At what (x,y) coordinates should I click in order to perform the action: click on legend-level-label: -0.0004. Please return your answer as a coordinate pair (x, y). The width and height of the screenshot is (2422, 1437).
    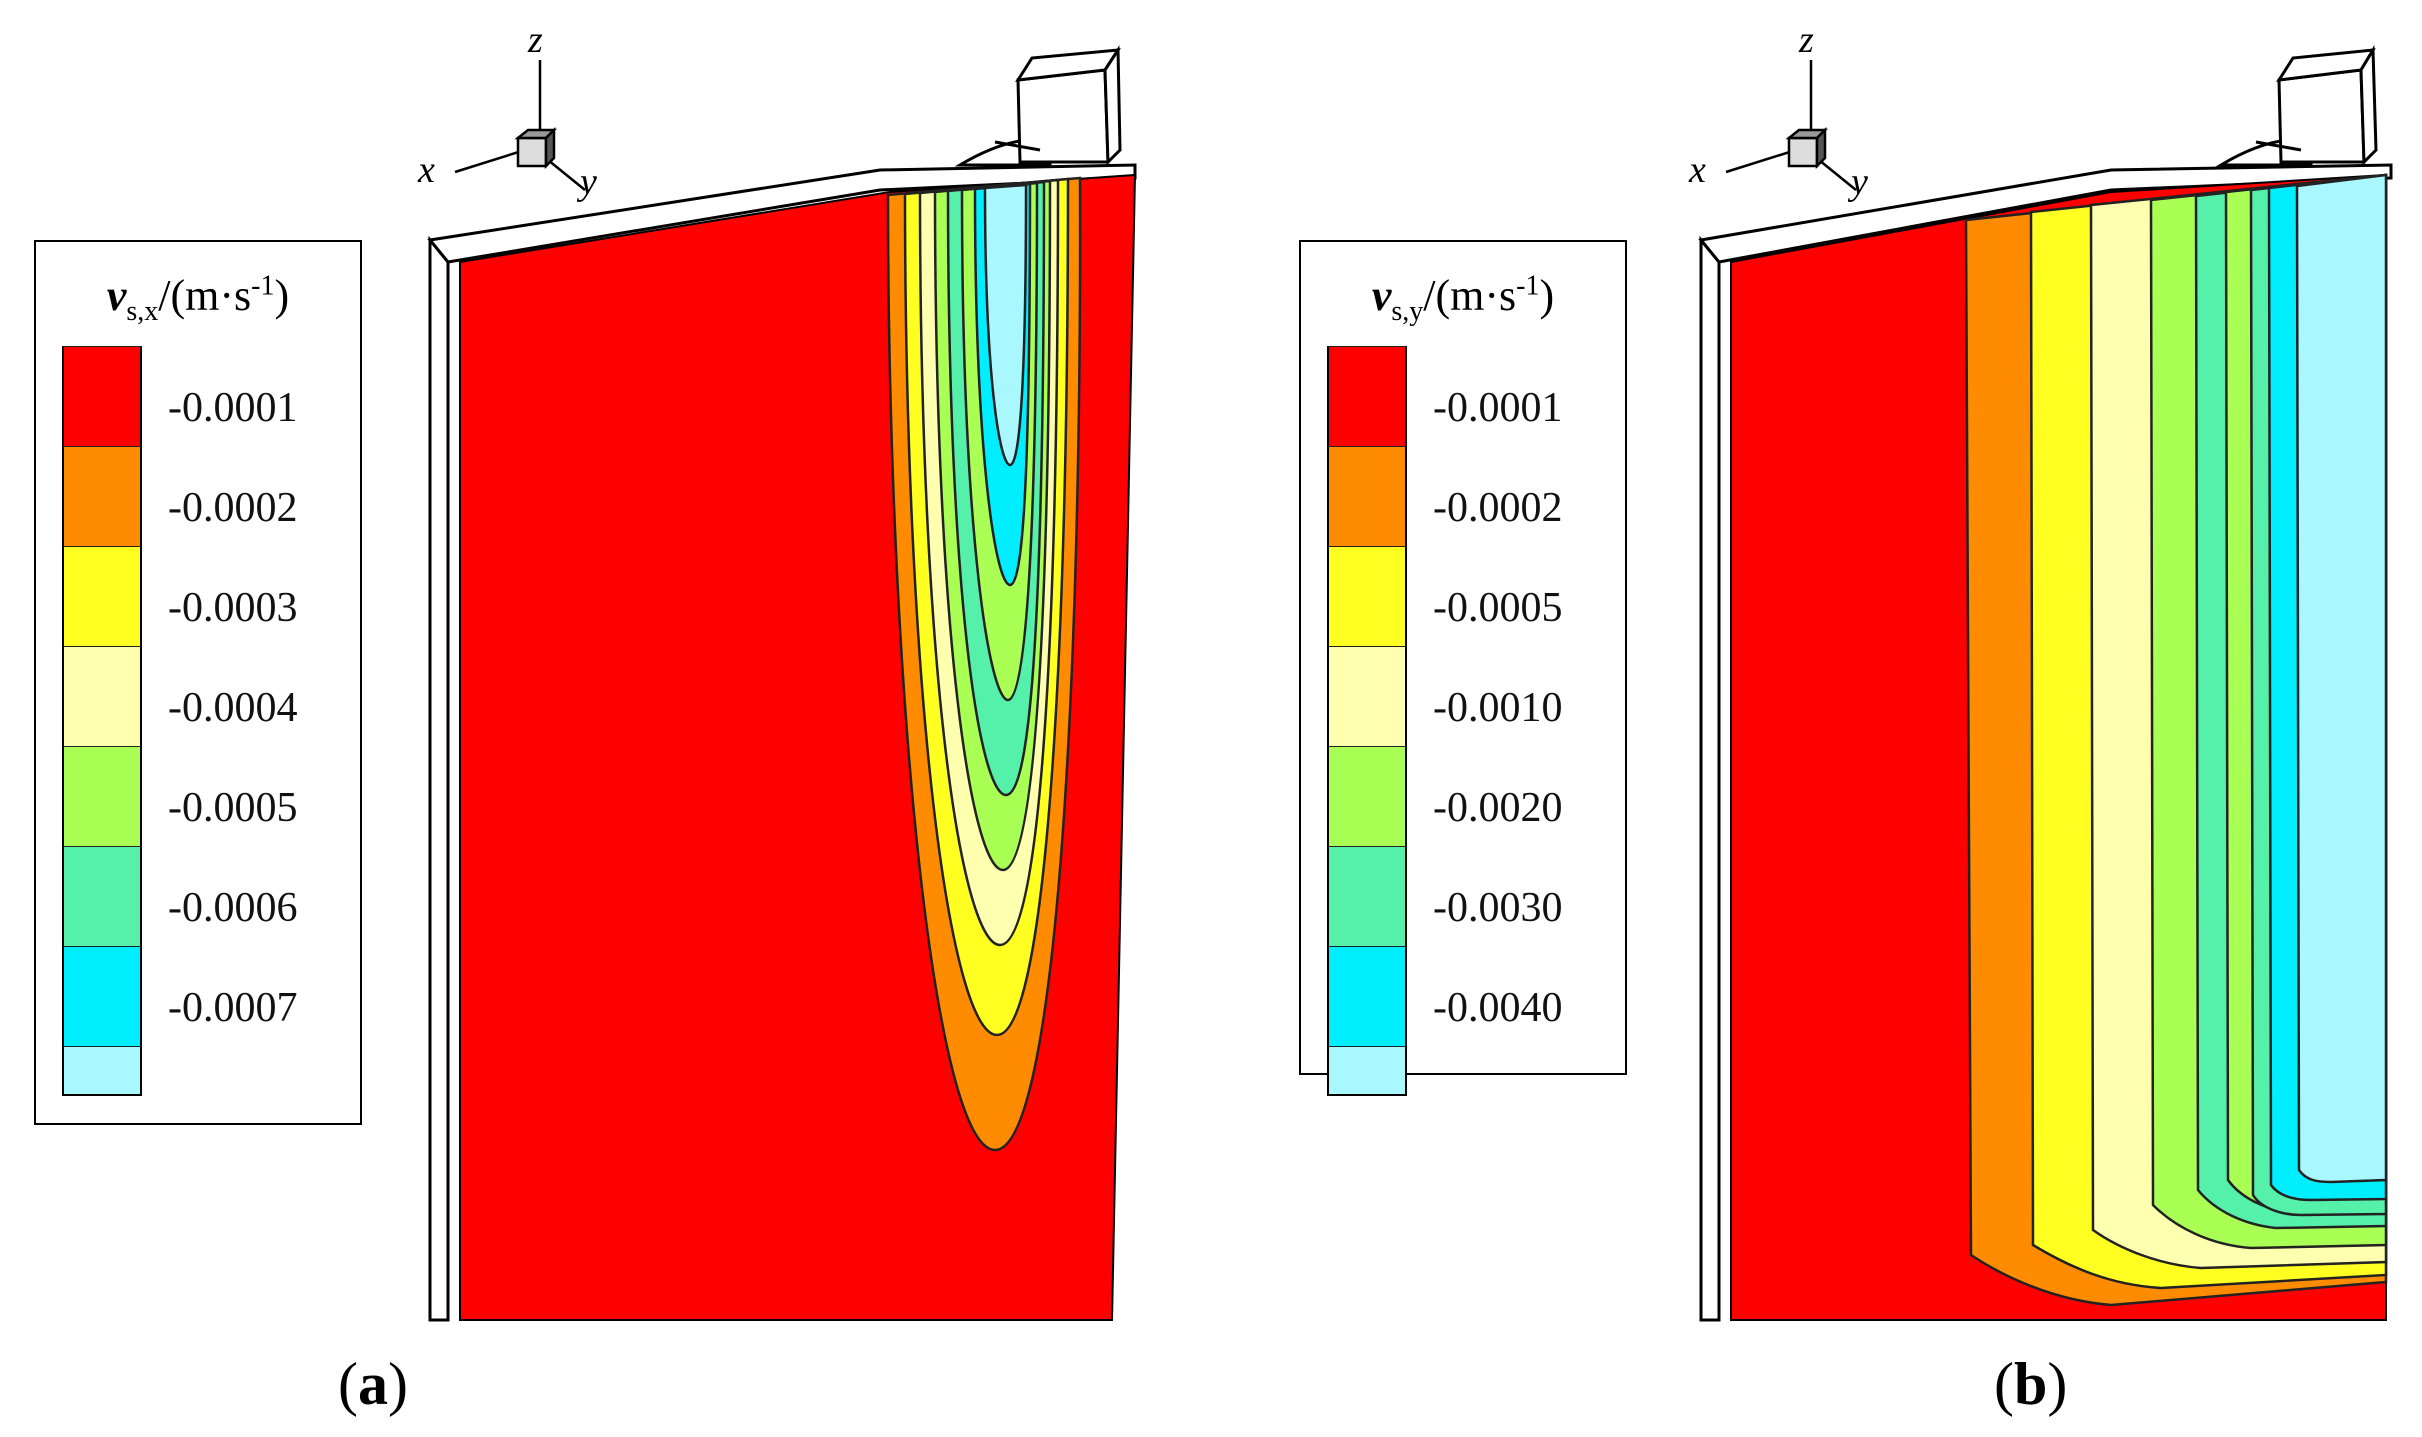
    Looking at the image, I should click on (233, 708).